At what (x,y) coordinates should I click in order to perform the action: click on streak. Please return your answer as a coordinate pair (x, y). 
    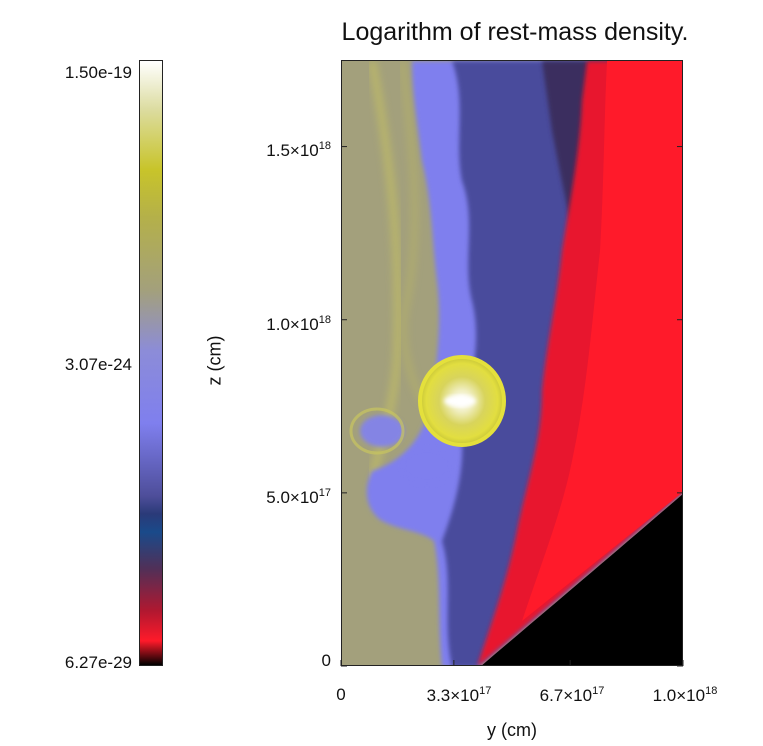
    Looking at the image, I should click on (412, 232).